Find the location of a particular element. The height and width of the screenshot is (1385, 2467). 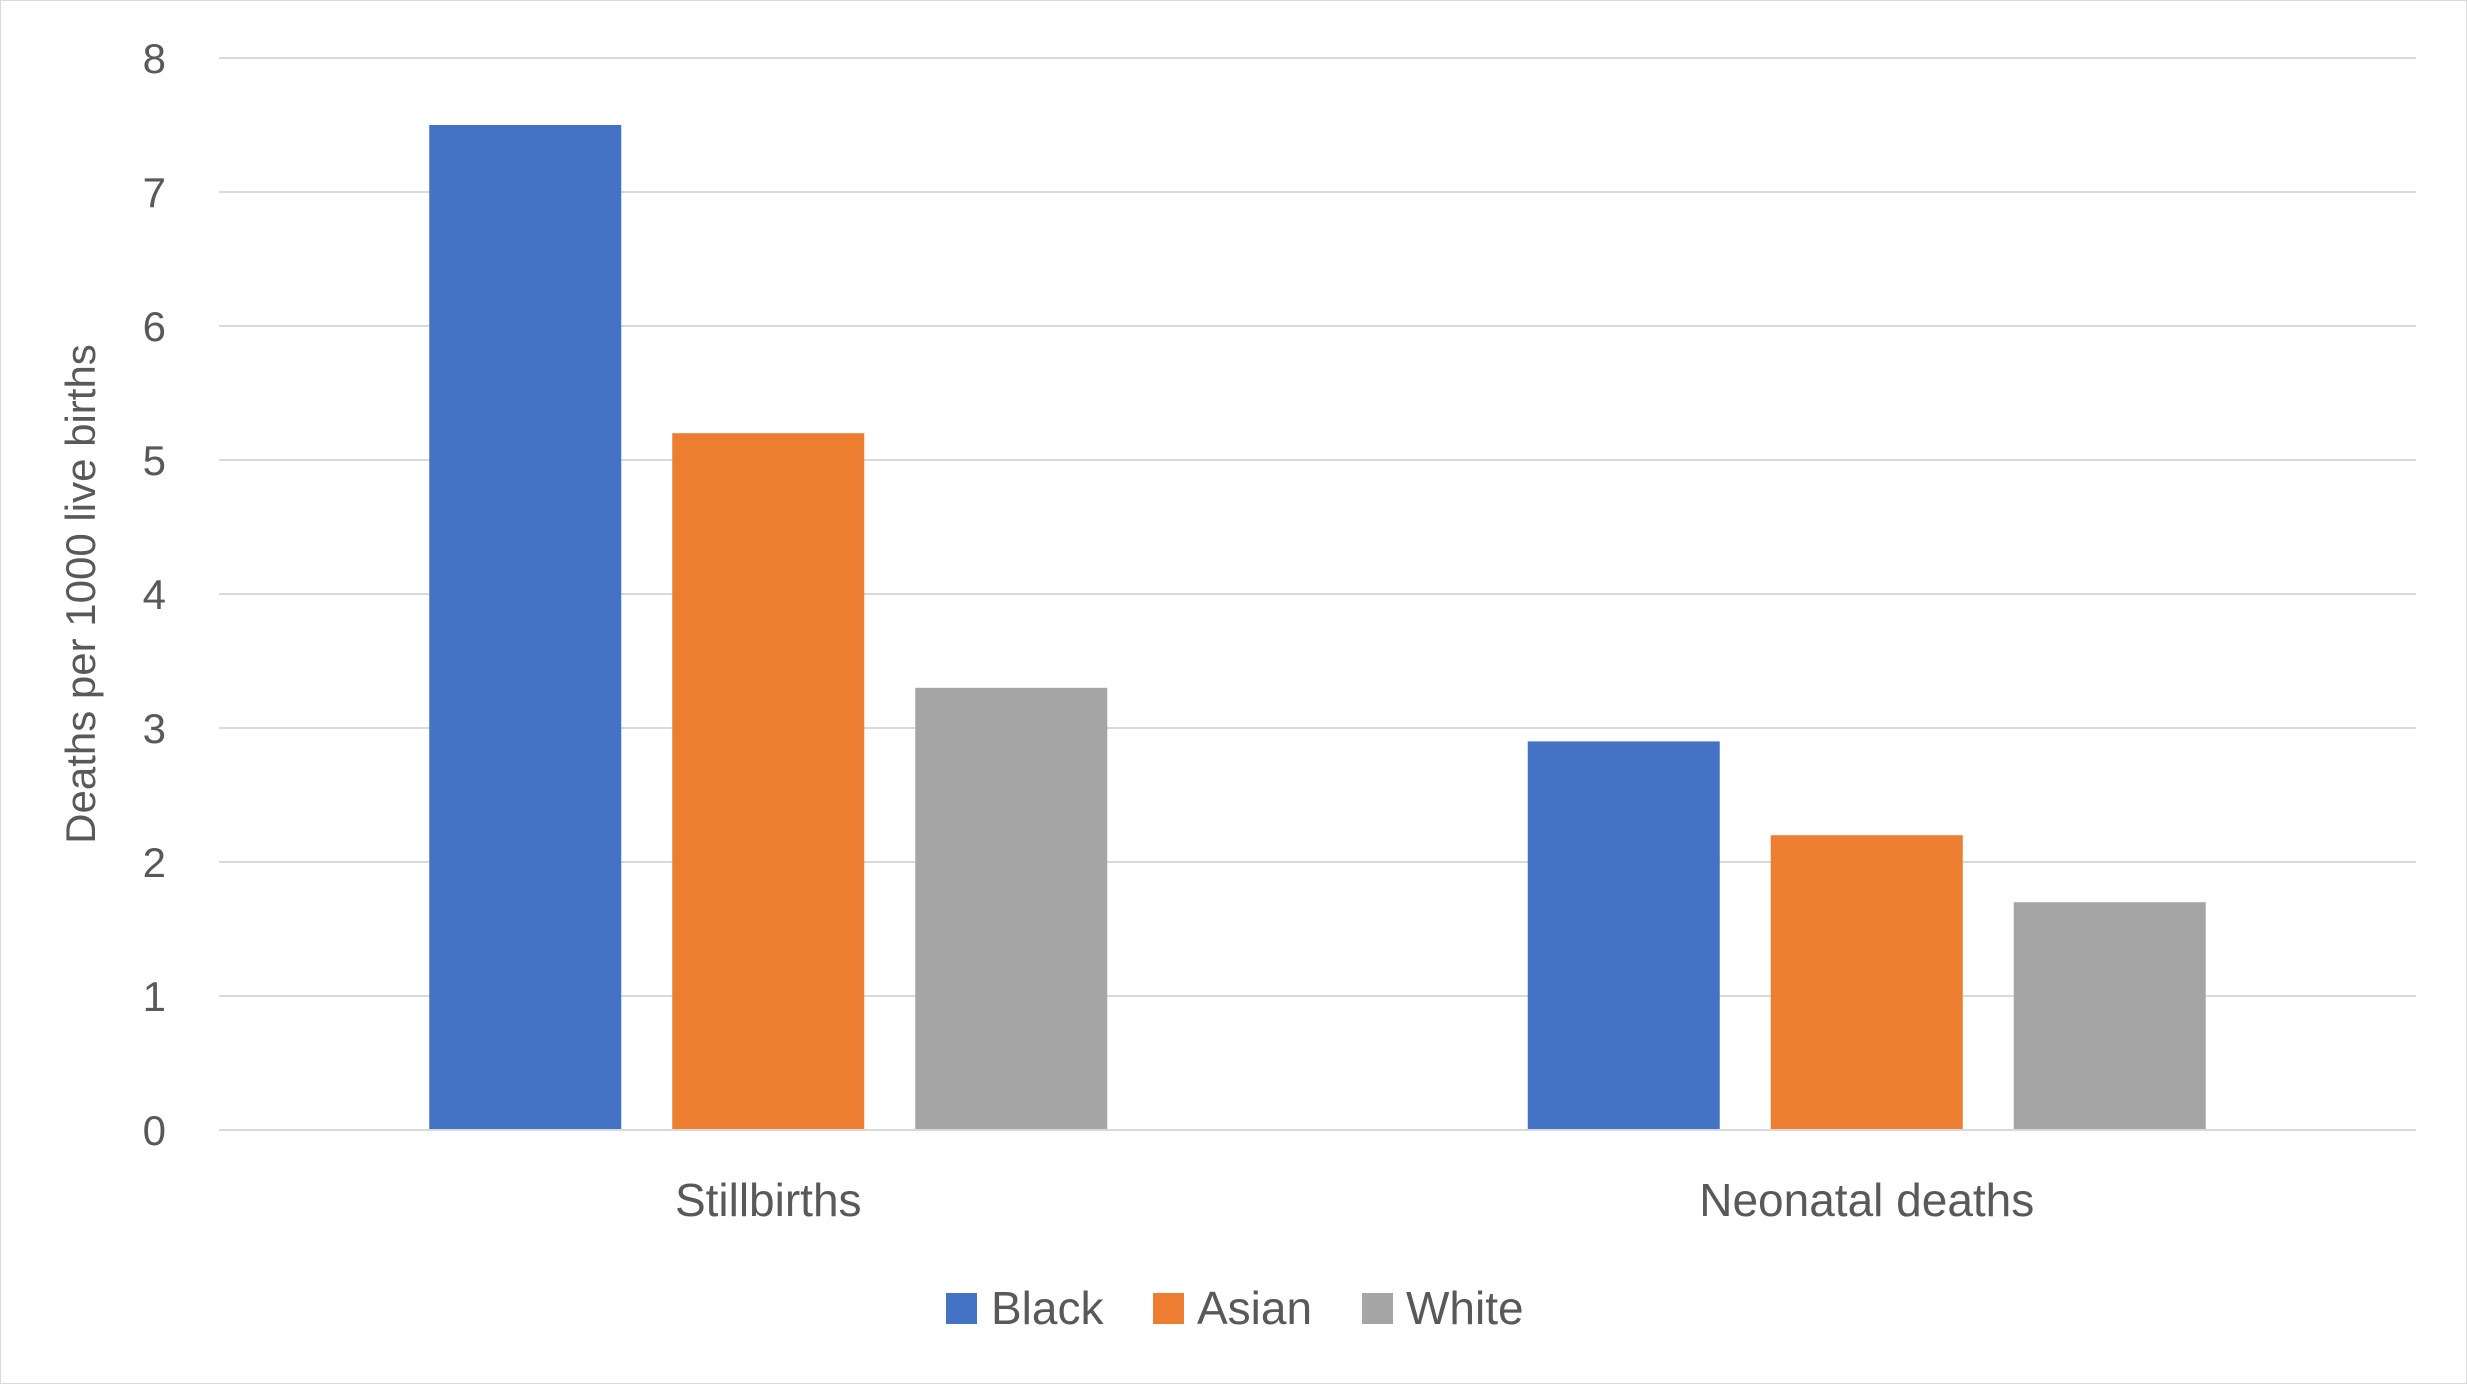

x-axis-categories: Stillbirths Neonatal deaths is located at coordinates (1354, 1200).